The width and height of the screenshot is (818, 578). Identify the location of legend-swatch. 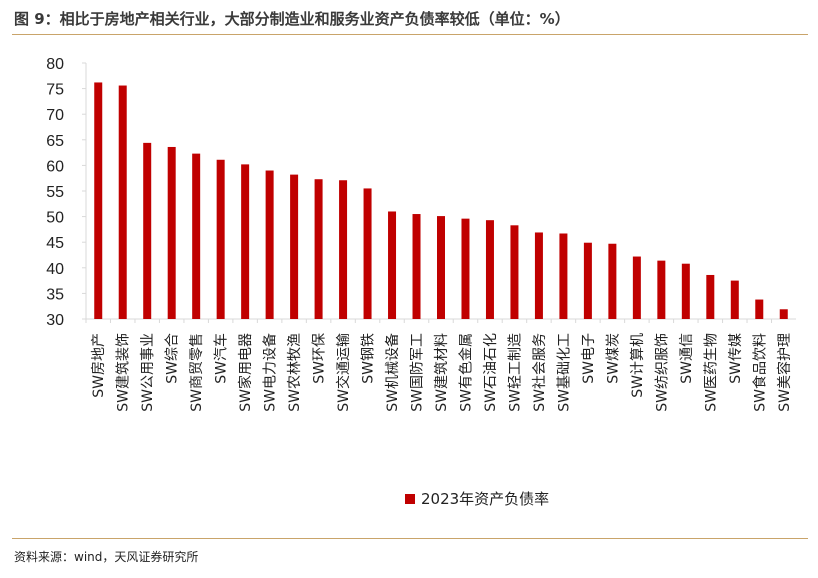
(410, 498).